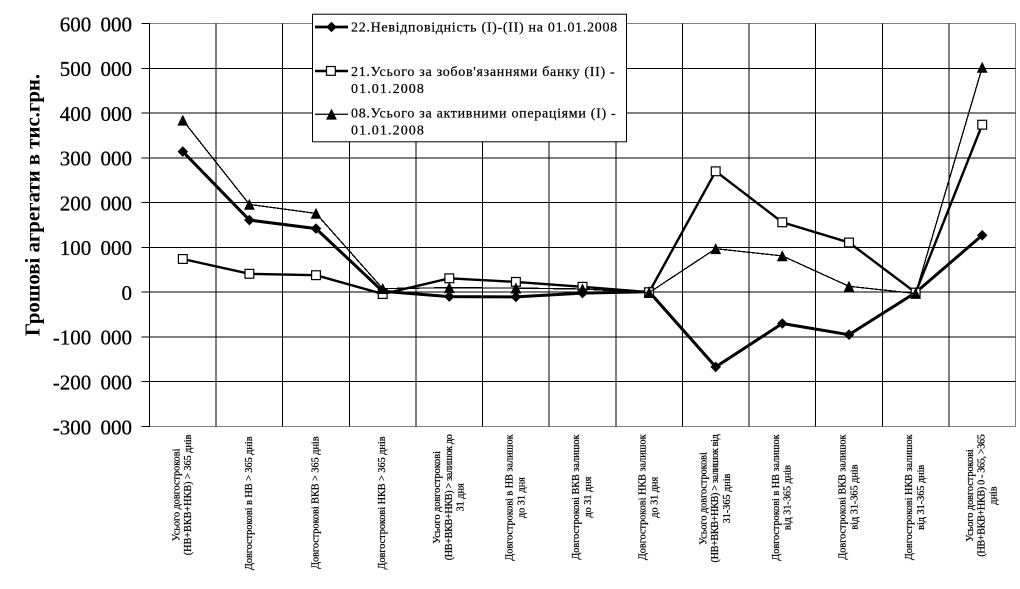 The width and height of the screenshot is (1020, 589). Describe the element at coordinates (316, 502) in the screenshot. I see `svg-text: Довгострокові ВКВ > 365 днів` at that location.